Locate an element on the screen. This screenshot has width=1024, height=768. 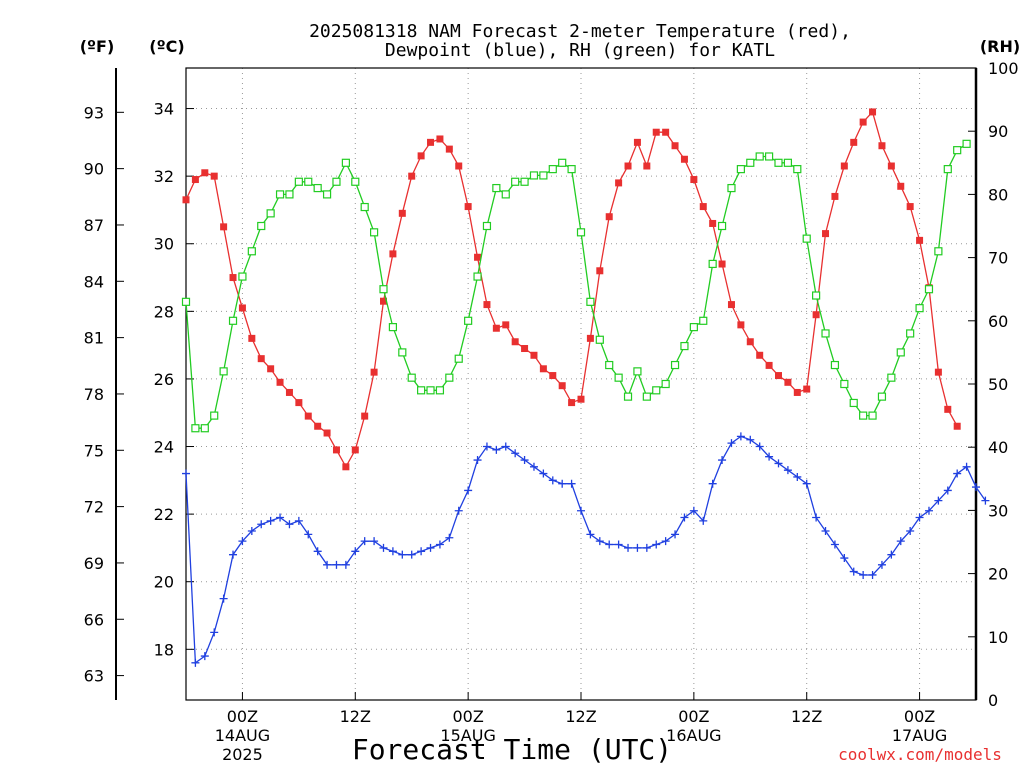
celsius-unit-label: (ºC) is located at coordinates (166, 46).